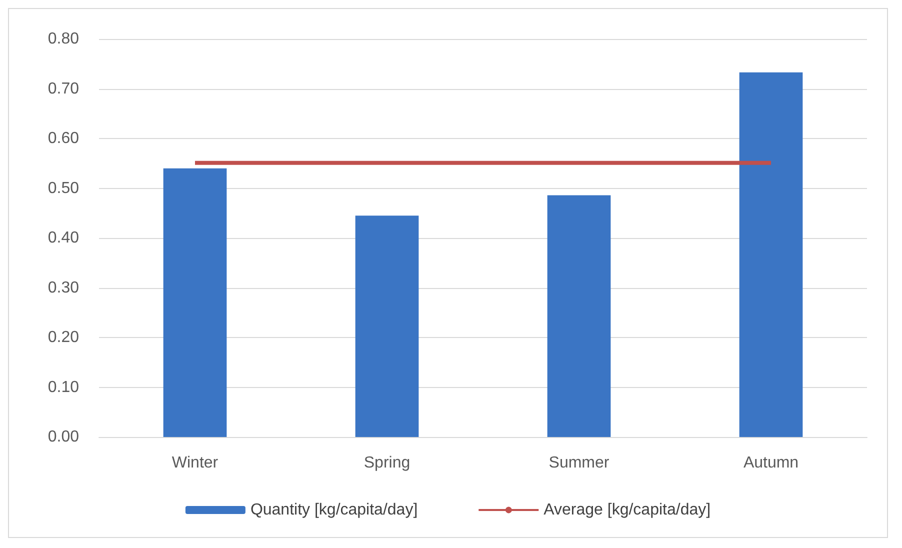  Describe the element at coordinates (64, 437) in the screenshot. I see `y-tick-label: 0.00` at that location.